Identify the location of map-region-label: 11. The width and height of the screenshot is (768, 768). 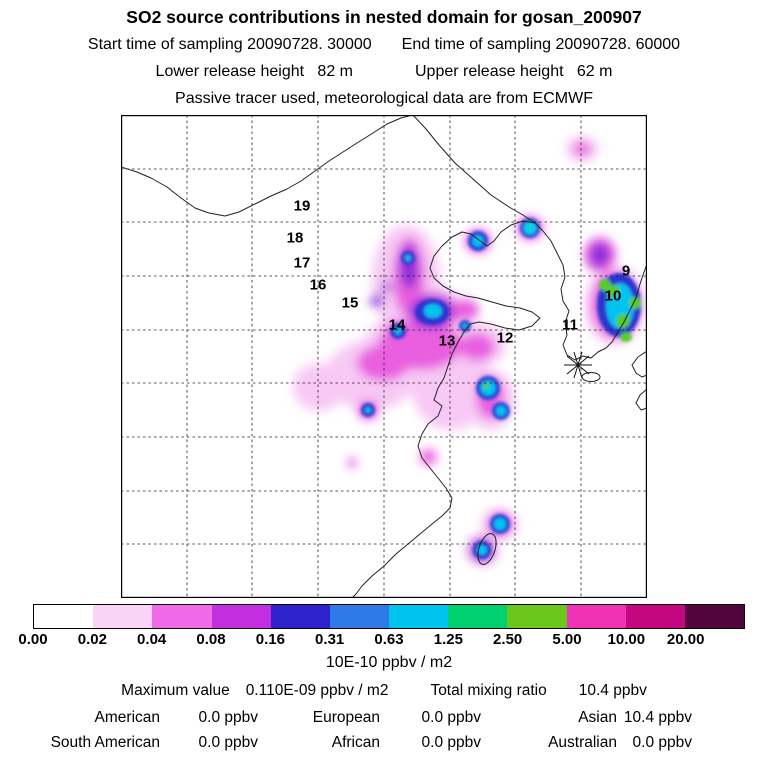
(570, 325).